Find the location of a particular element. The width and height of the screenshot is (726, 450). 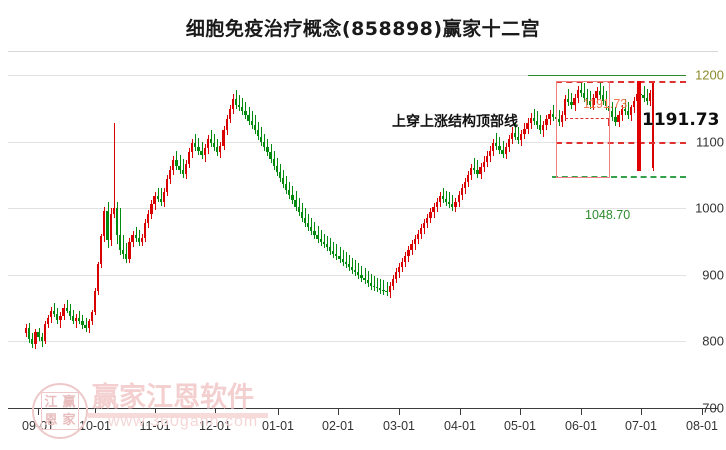

x-axis-tick-label: 12-01 is located at coordinates (215, 426).